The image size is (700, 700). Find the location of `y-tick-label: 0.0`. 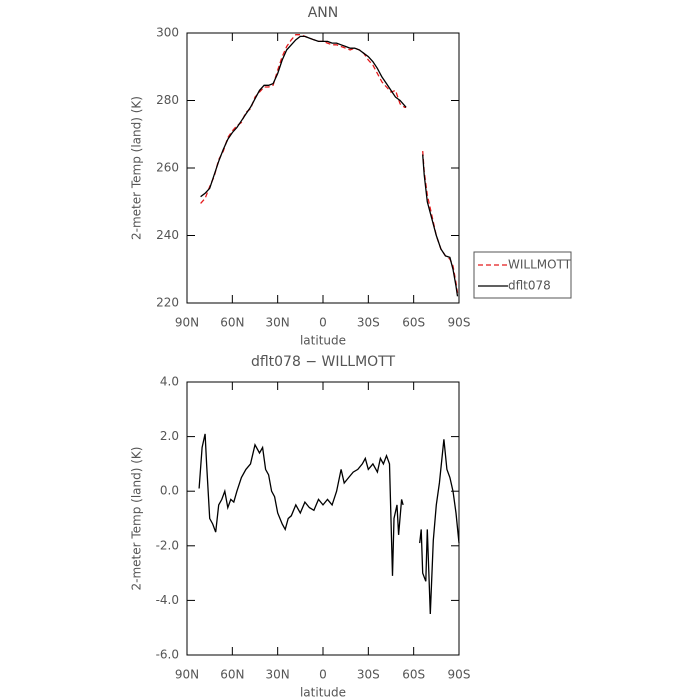

y-tick-label: 0.0 is located at coordinates (169, 491).